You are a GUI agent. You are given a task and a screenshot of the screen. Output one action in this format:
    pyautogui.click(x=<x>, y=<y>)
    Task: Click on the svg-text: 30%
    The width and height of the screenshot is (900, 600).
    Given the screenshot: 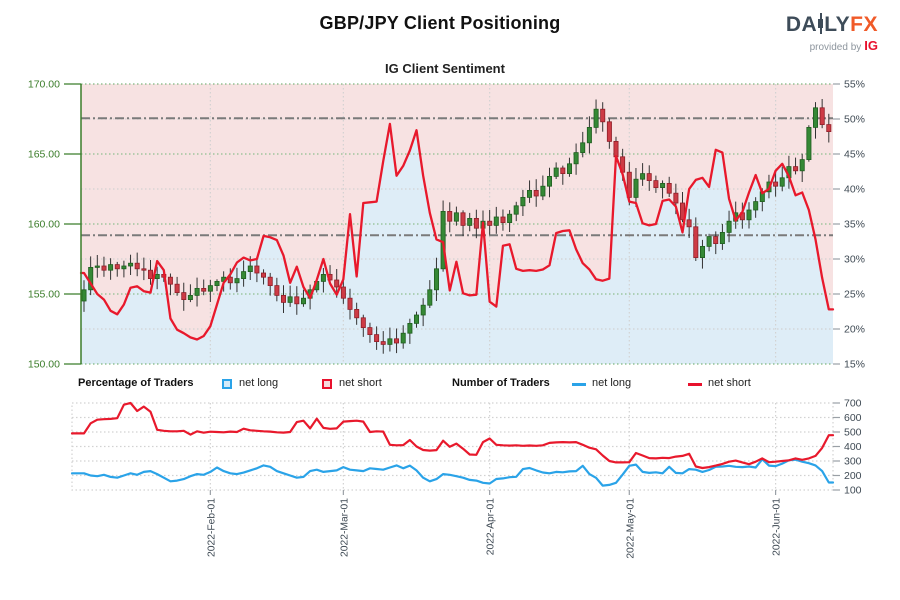 What is the action you would take?
    pyautogui.click(x=854, y=260)
    